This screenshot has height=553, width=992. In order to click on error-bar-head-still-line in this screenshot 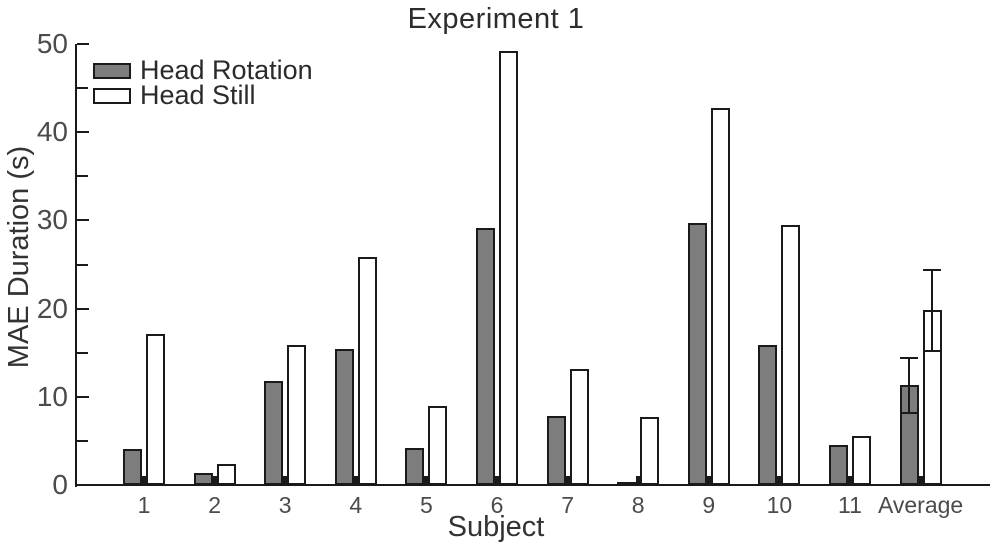, I will do `click(932, 310)`.